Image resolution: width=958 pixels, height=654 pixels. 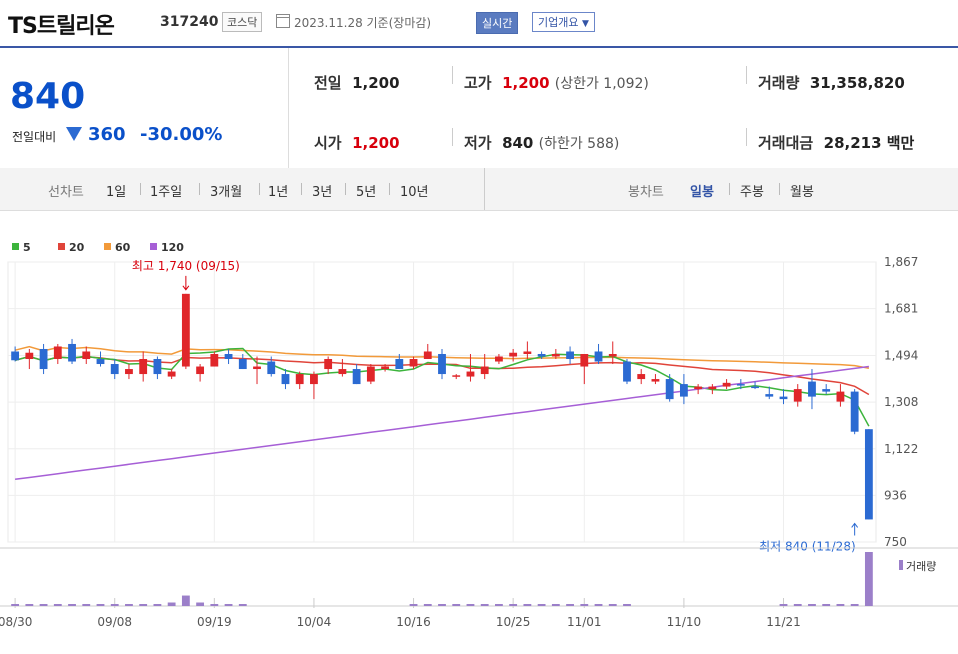 What do you see at coordinates (584, 622) in the screenshot?
I see `x-tick-label: 11/01` at bounding box center [584, 622].